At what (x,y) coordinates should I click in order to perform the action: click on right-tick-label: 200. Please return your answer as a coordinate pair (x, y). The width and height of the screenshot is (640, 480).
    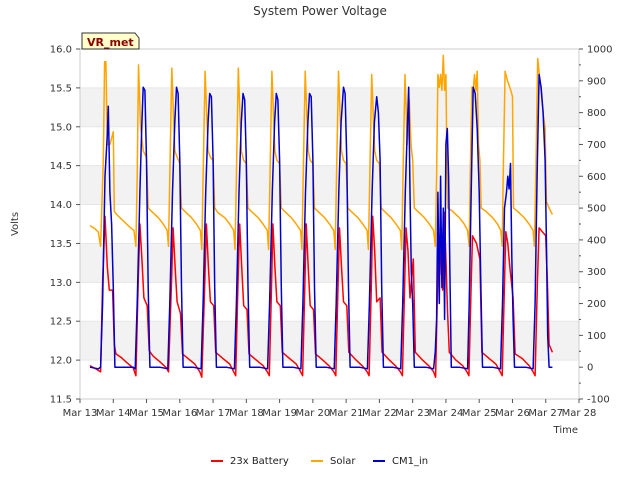
    Looking at the image, I should click on (596, 304).